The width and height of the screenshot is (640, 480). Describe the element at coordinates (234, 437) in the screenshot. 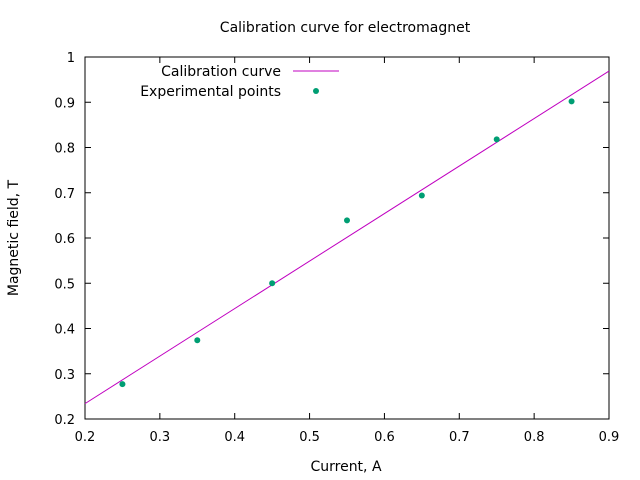

I see `x-tick-label: 0.4` at that location.